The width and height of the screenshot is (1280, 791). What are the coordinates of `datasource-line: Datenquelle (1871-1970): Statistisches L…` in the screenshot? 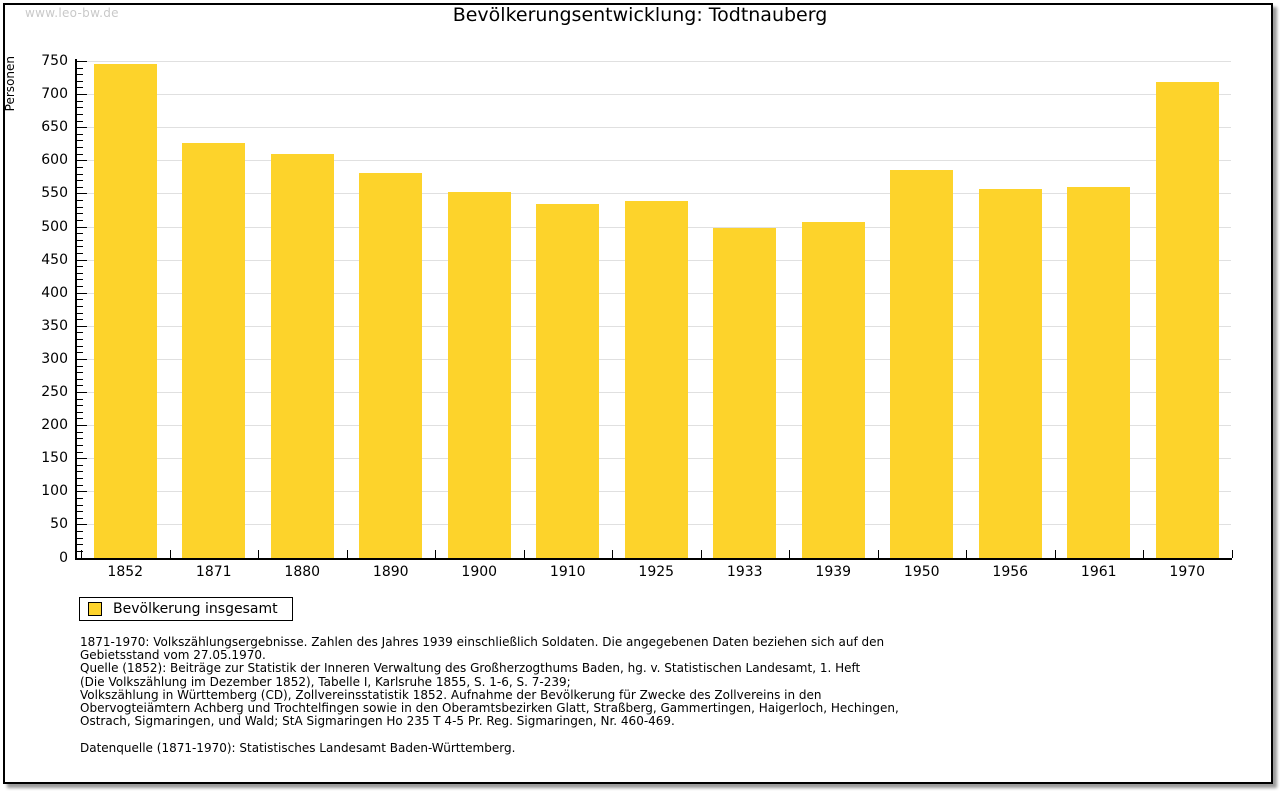 It's located at (298, 748).